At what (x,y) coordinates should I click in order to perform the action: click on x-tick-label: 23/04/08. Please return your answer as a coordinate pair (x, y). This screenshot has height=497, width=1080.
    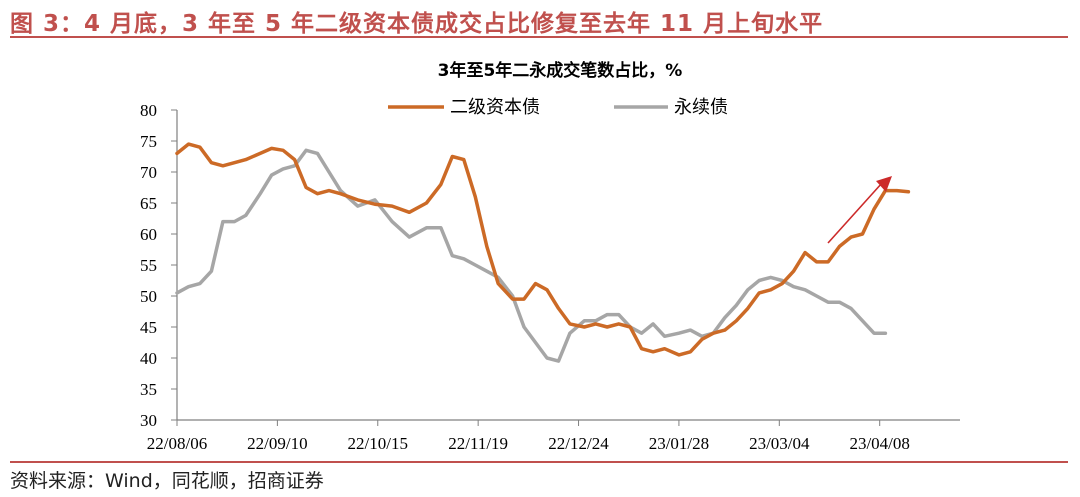
    Looking at the image, I should click on (879, 443).